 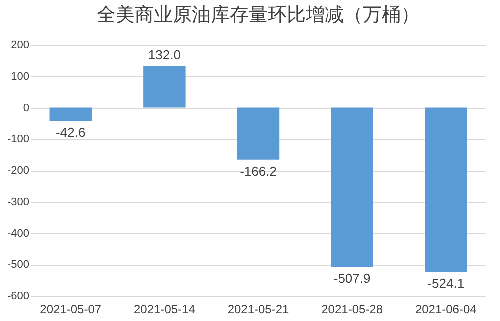 What do you see at coordinates (18, 234) in the screenshot?
I see `y-tick-label: -400` at bounding box center [18, 234].